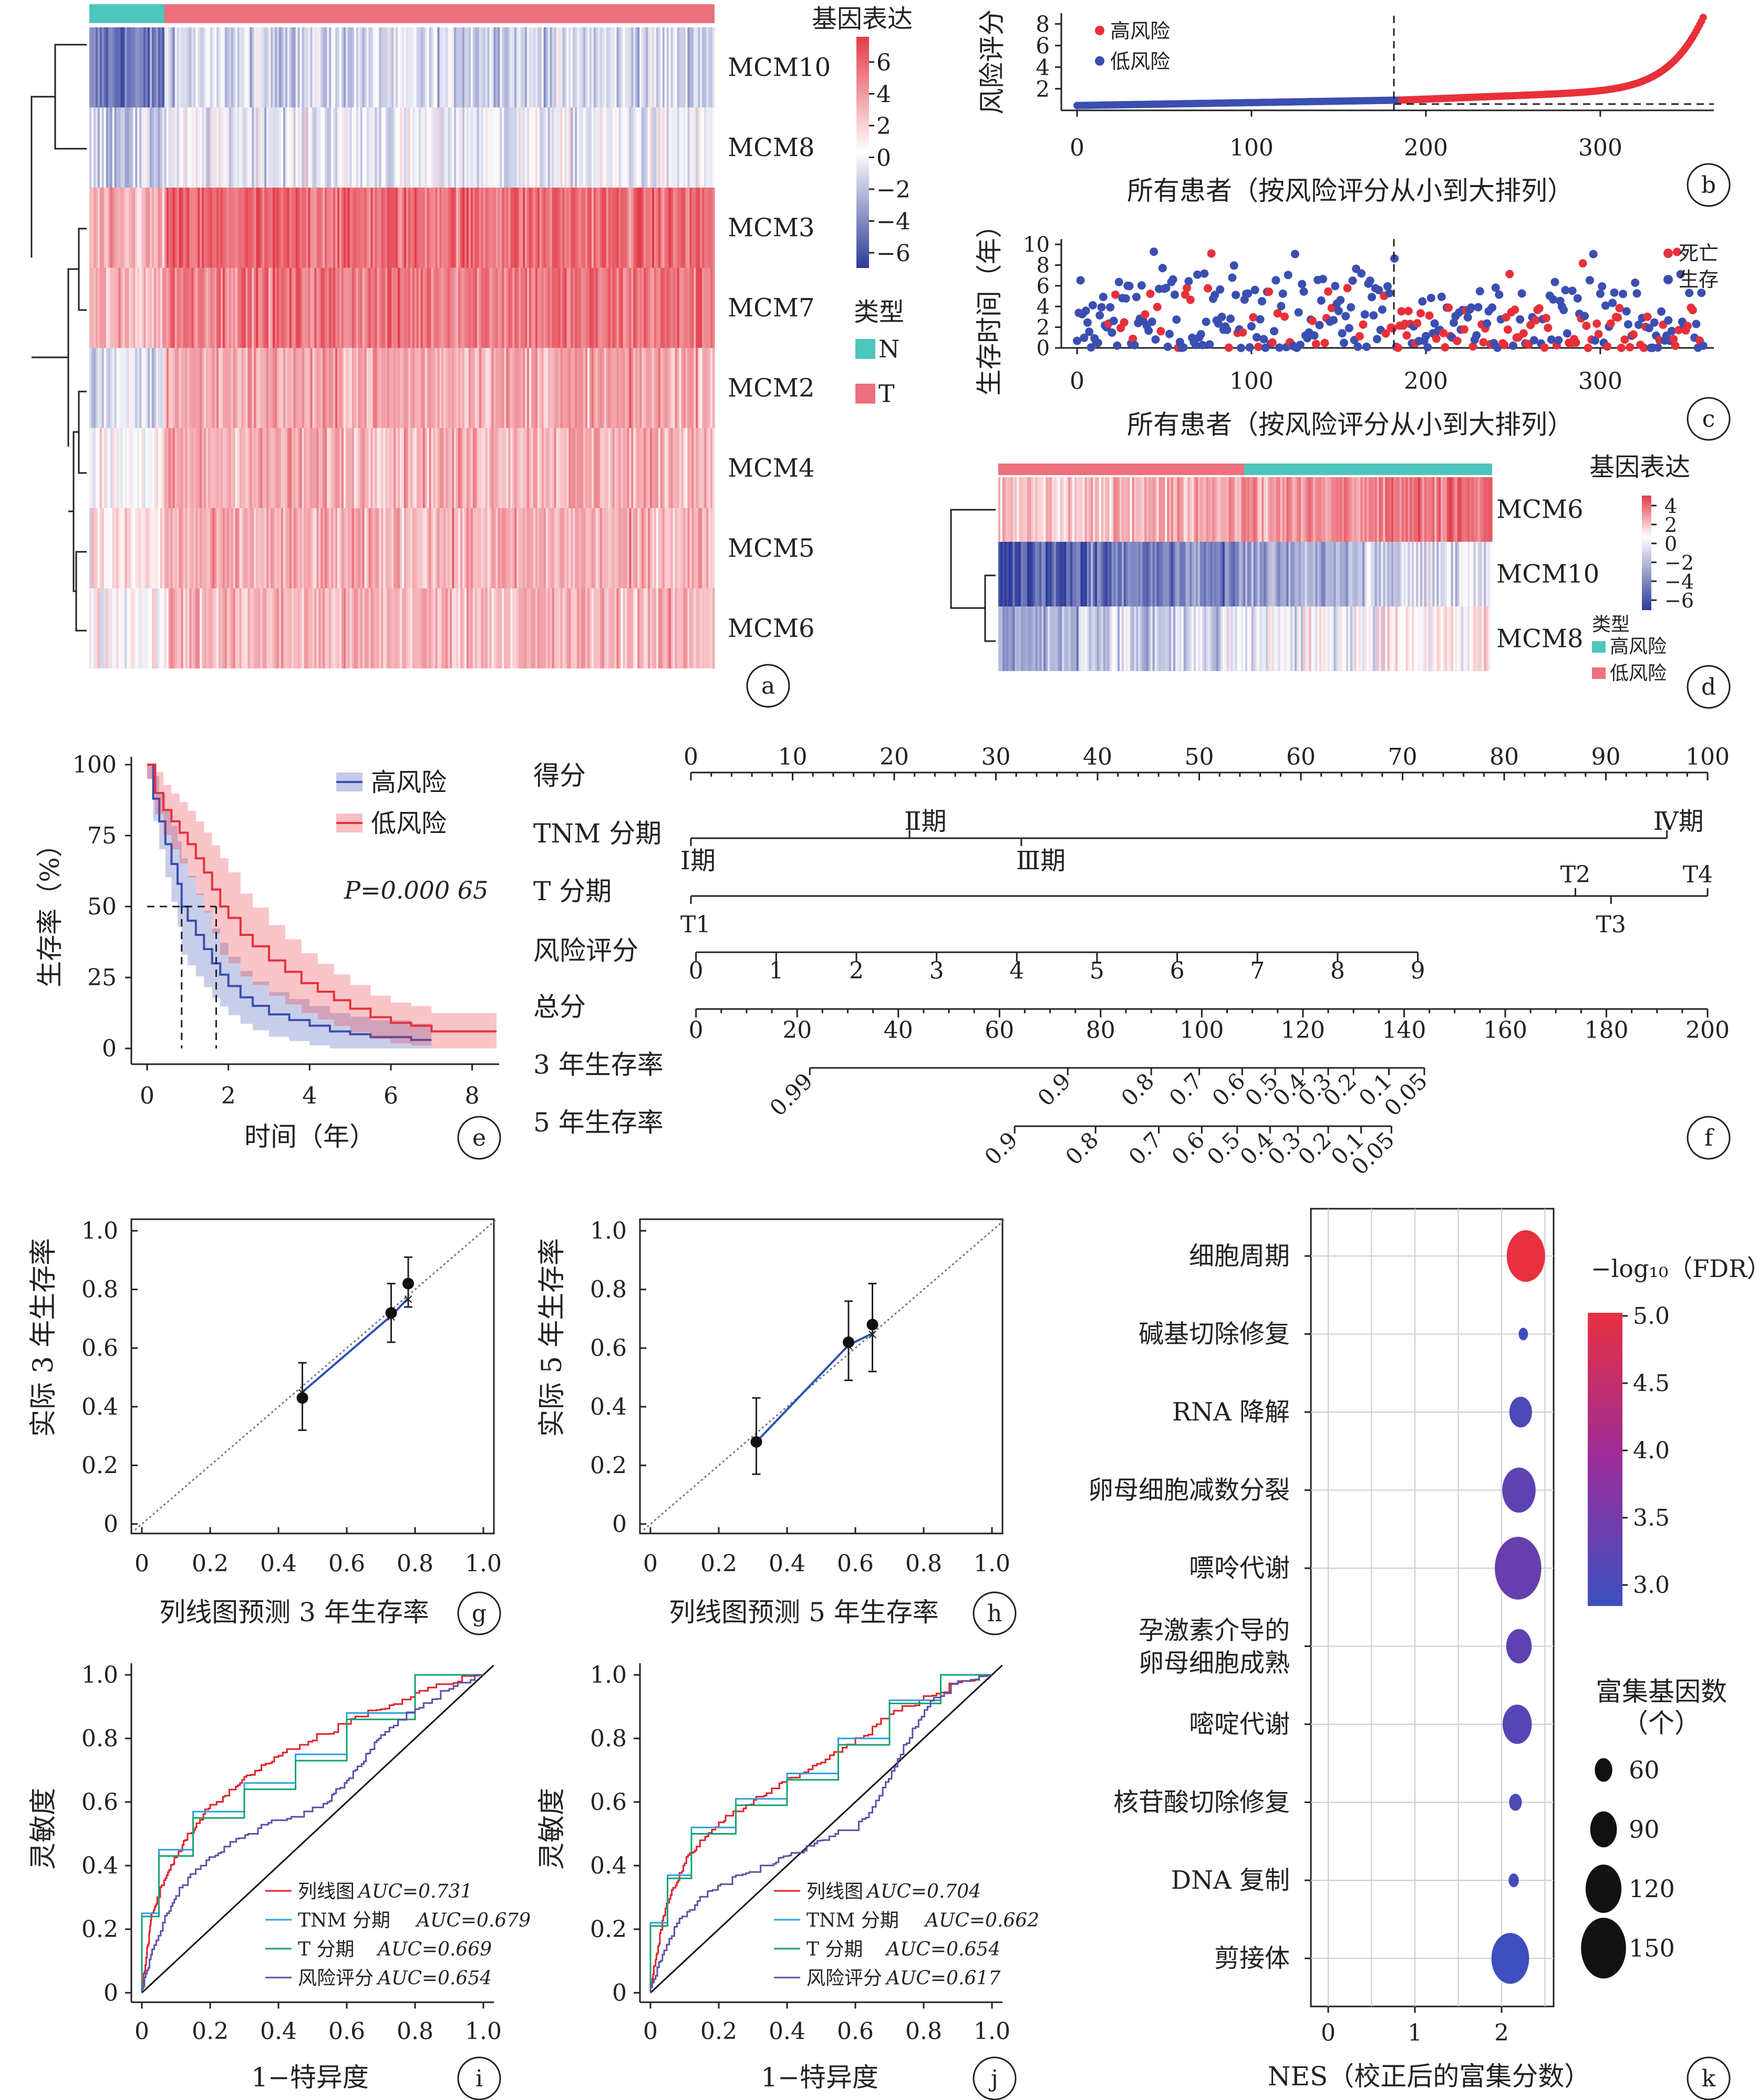 This screenshot has width=1758, height=2100. Describe the element at coordinates (1201, 1803) in the screenshot. I see `pathway-label: 核苷酸切除修复` at that location.